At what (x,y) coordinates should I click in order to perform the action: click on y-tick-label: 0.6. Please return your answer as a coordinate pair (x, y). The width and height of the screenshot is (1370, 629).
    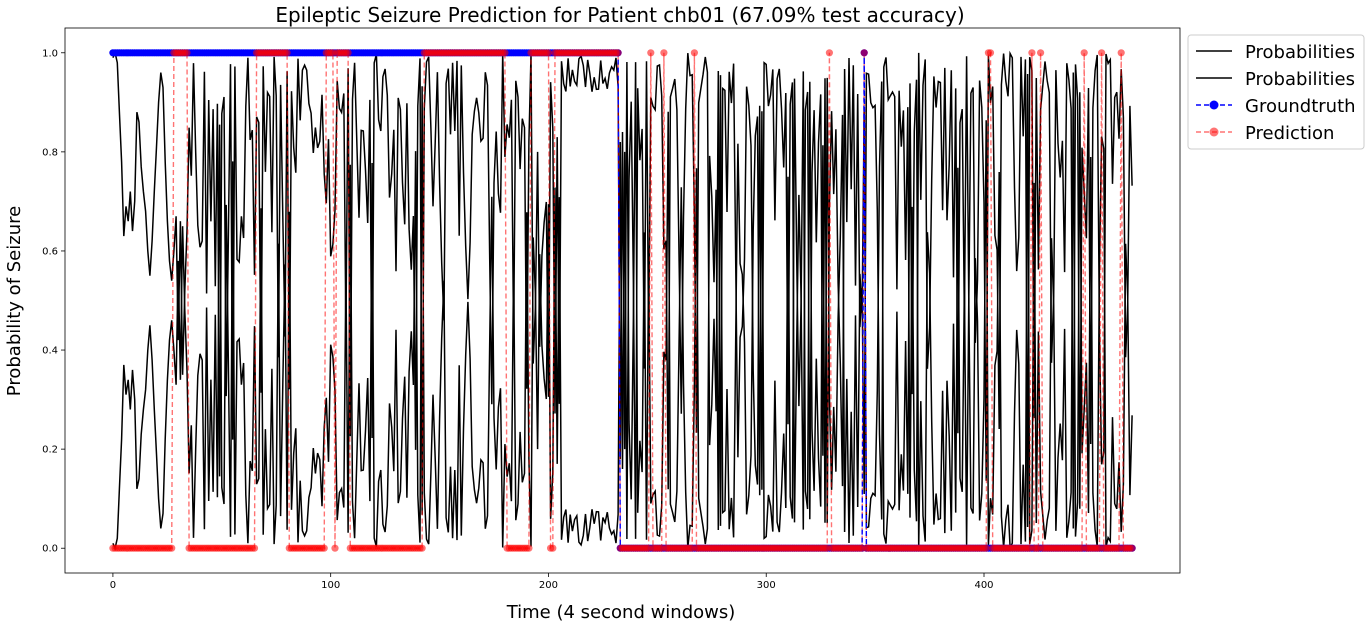
    Looking at the image, I should click on (50, 251).